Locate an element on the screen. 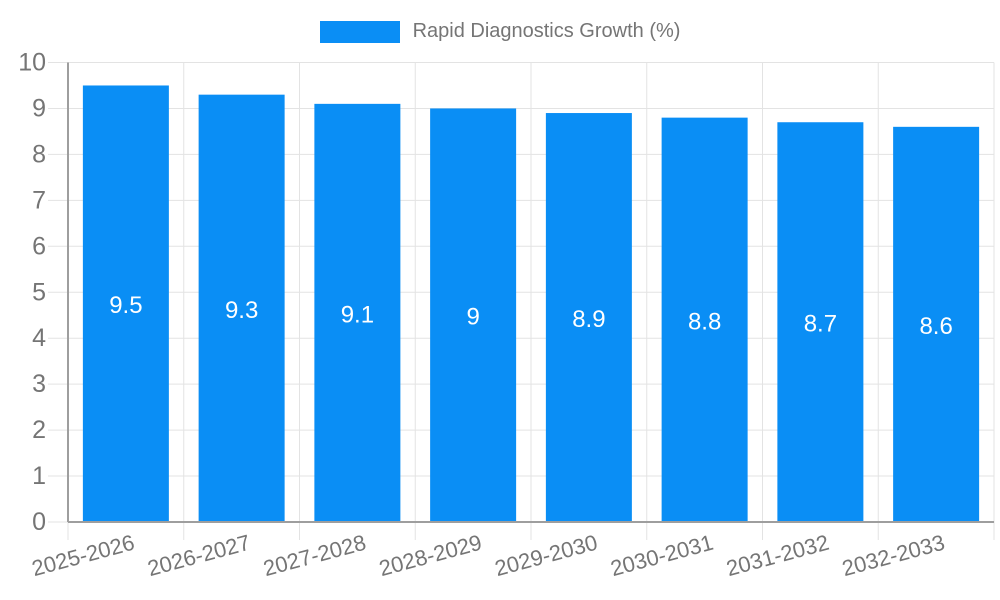  y-tick-label: 10 is located at coordinates (32, 63).